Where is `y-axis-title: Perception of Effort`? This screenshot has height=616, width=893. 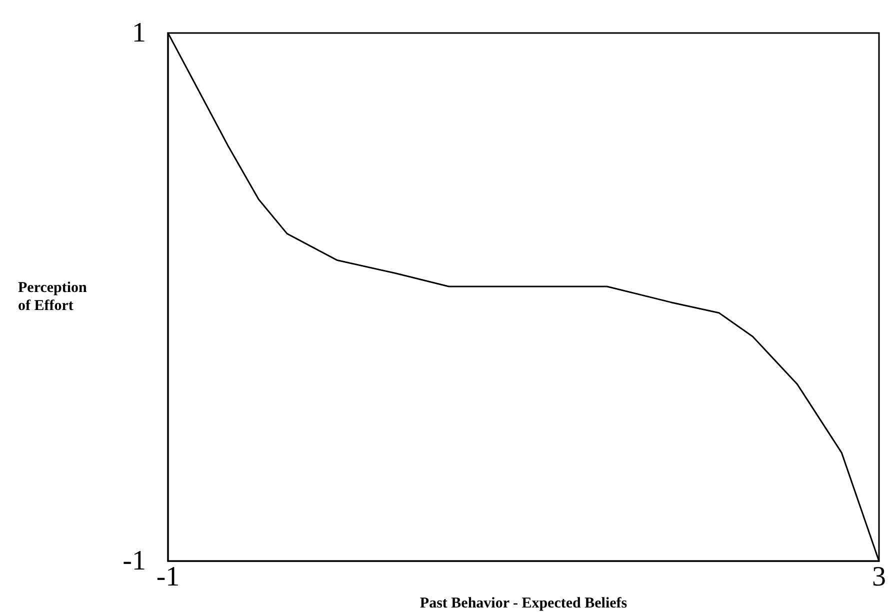
y-axis-title: Perception of Effort is located at coordinates (53, 297).